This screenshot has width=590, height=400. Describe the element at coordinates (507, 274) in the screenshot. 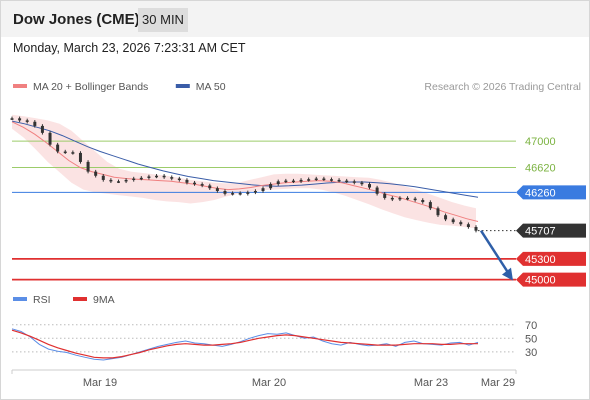

I see `forecast-arrow-head` at that location.